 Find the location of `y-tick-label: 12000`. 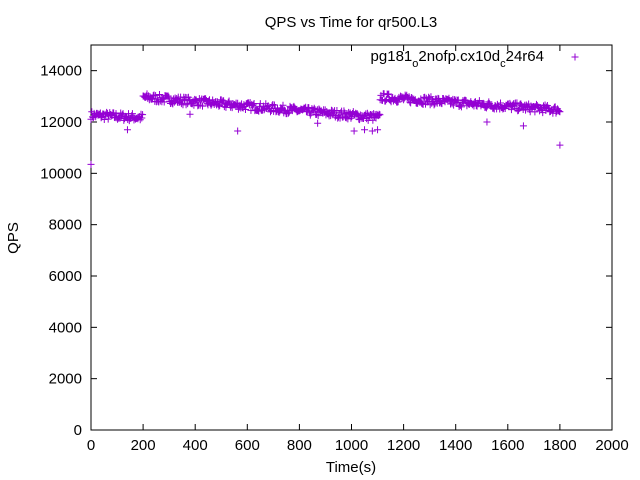

y-tick-label: 12000 is located at coordinates (61, 122).